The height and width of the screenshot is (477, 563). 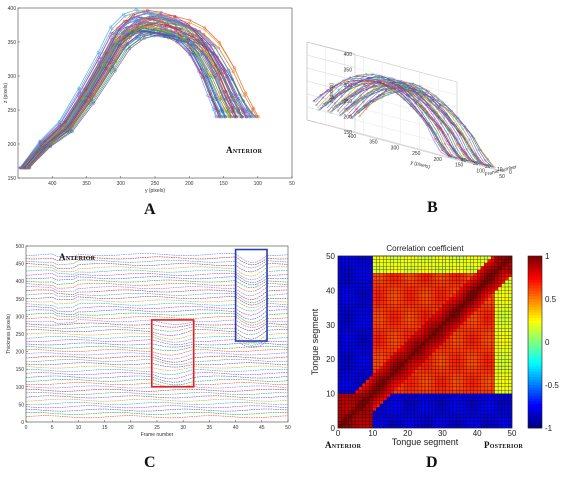 What do you see at coordinates (459, 166) in the screenshot?
I see `panel-b-ytick-label: 150` at bounding box center [459, 166].